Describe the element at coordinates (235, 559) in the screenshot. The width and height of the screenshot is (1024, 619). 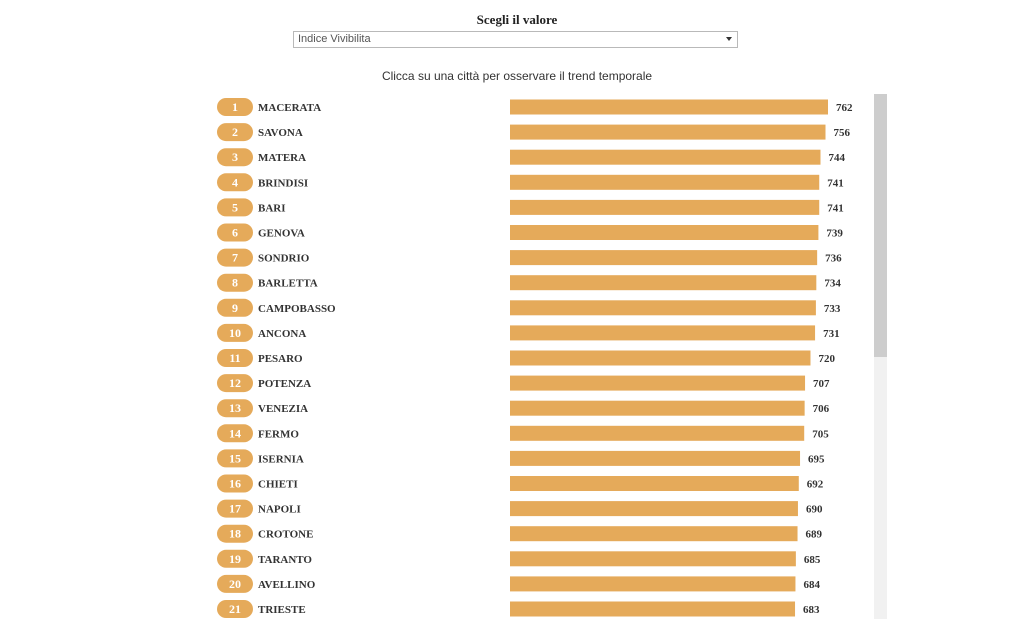
I see `rank-label: 19` at that location.